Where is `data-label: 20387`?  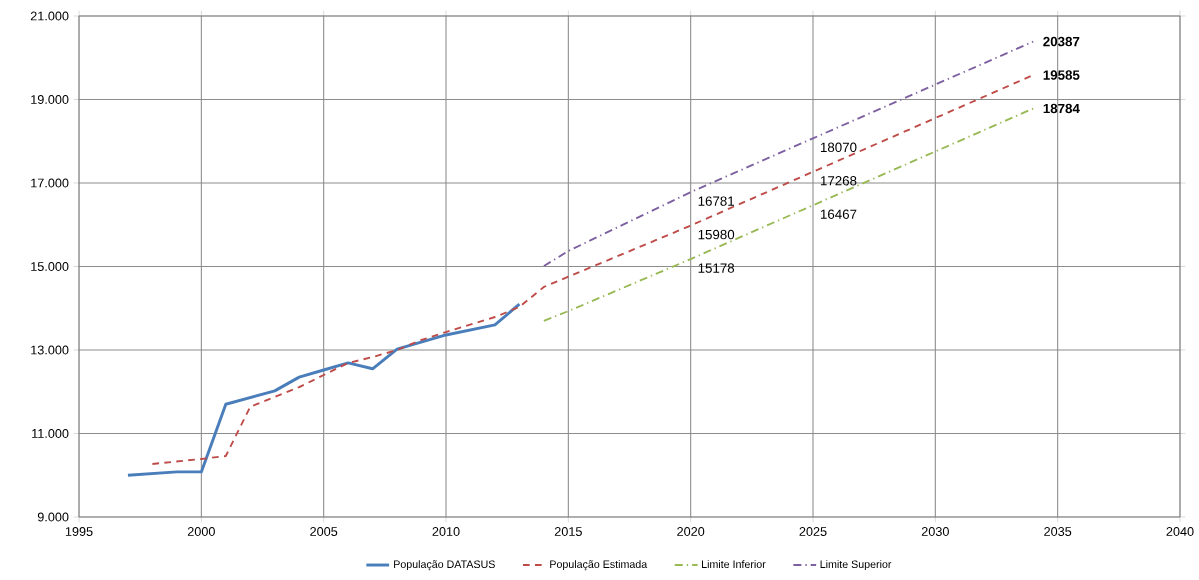 data-label: 20387 is located at coordinates (1061, 41).